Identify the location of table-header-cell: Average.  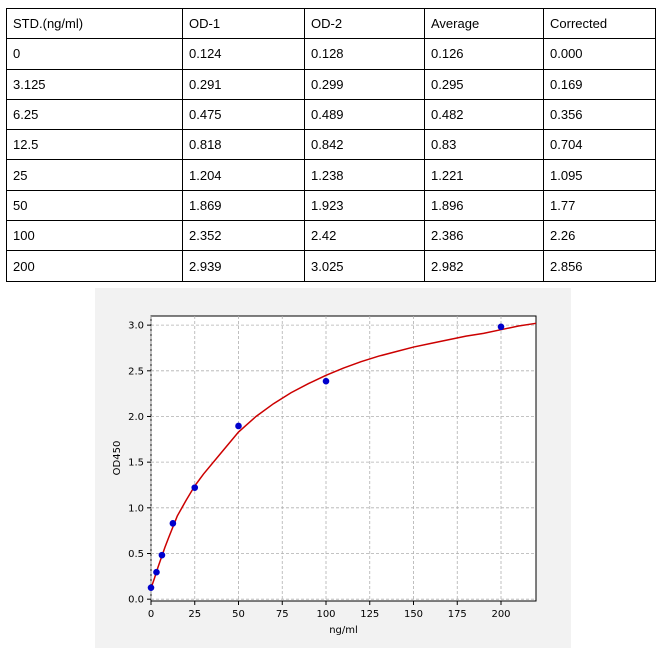
(484, 23).